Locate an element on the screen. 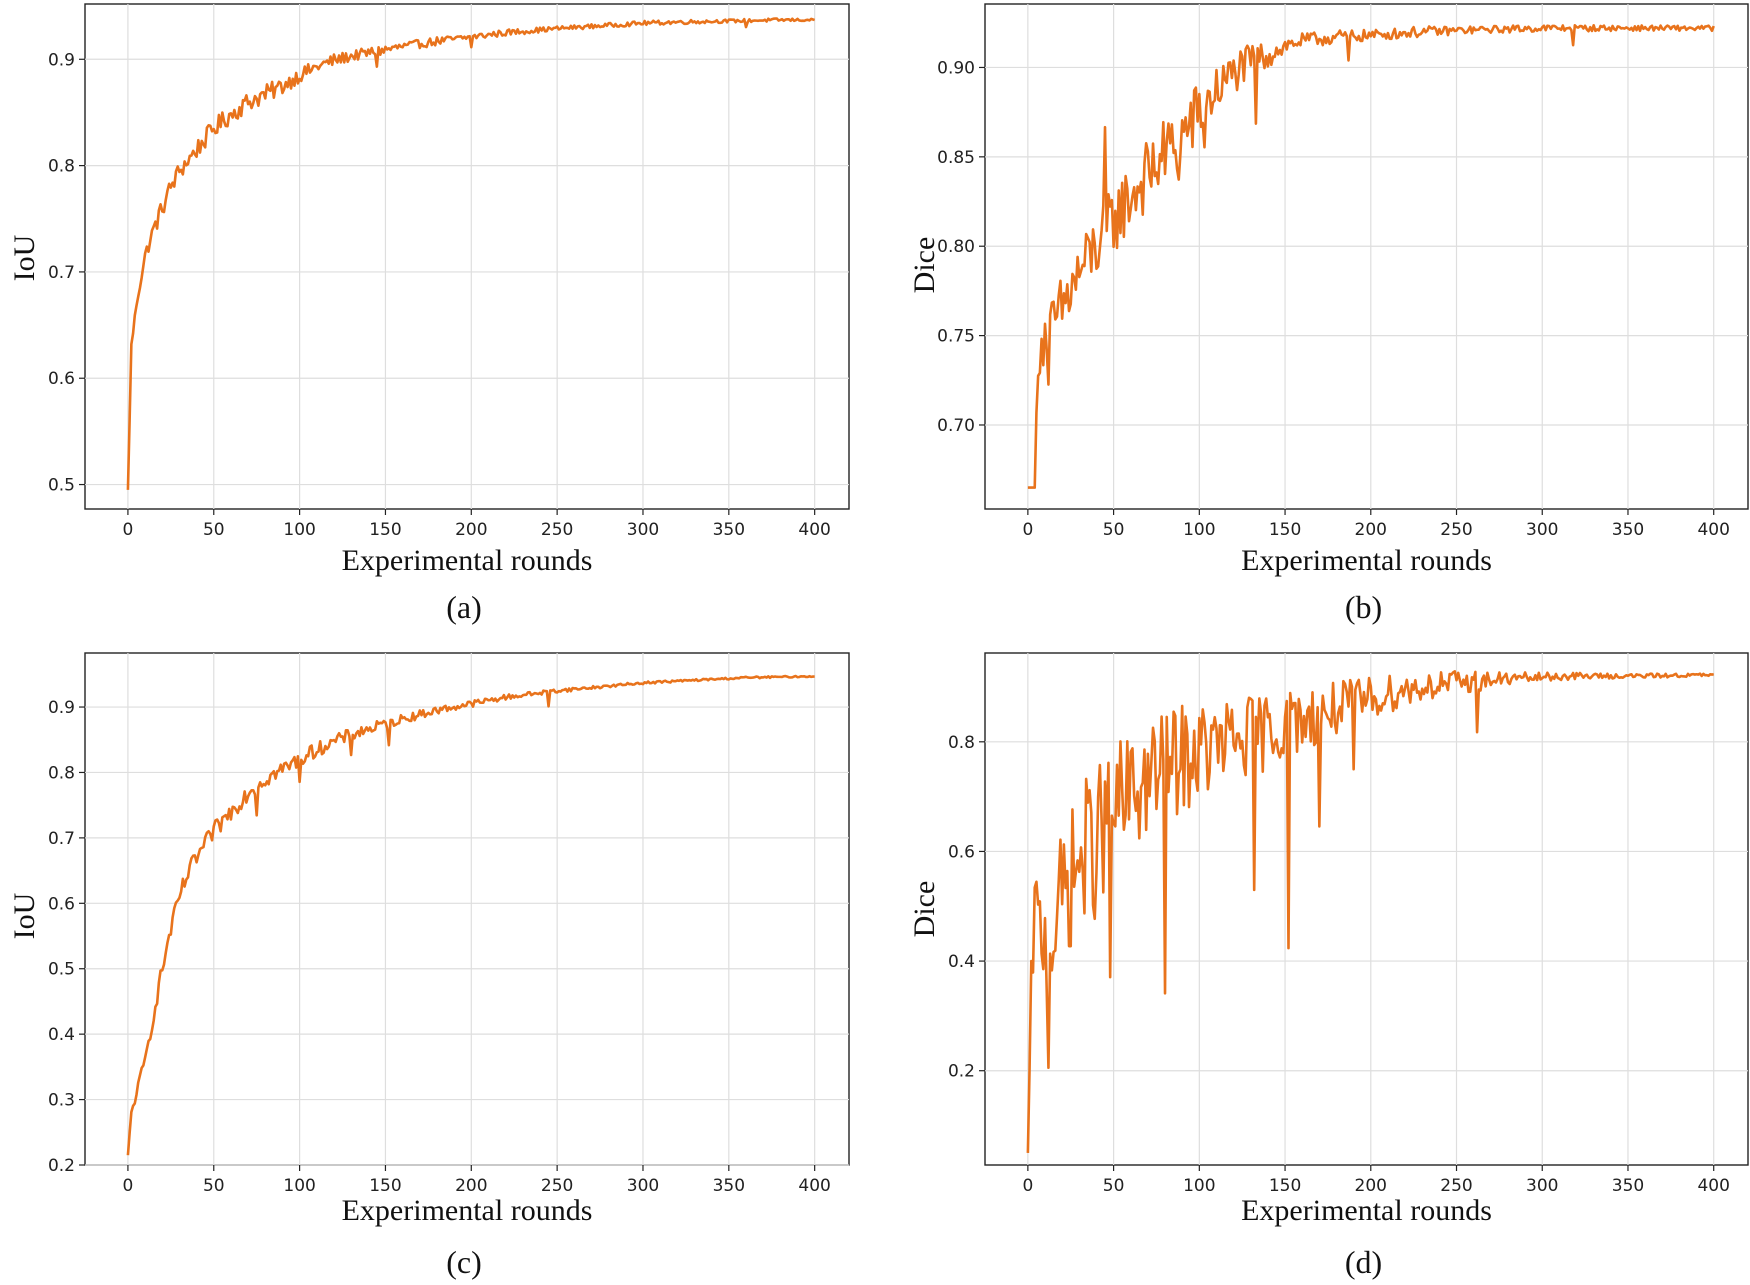 The width and height of the screenshot is (1750, 1285). panel-c-line is located at coordinates (470, 915).